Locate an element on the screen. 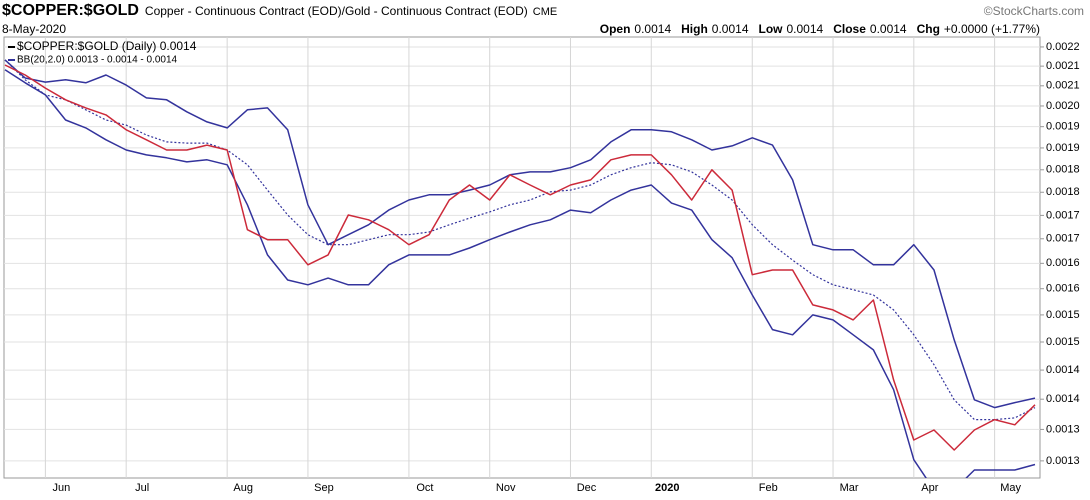 The width and height of the screenshot is (1090, 500). x-tick-label: Apr is located at coordinates (929, 488).